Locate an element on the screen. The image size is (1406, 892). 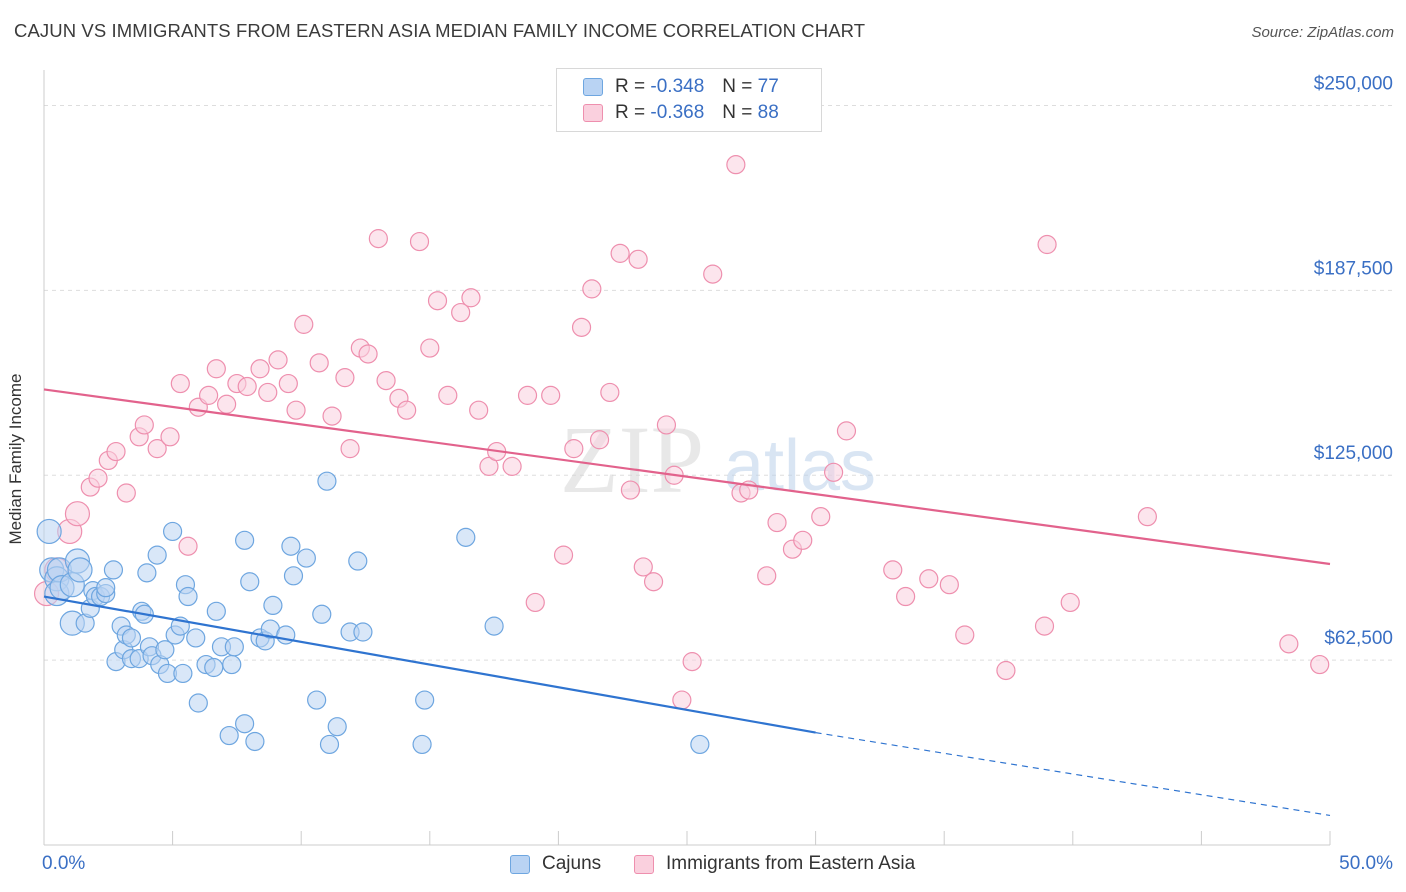
legend-n-value: 77 is located at coordinates (768, 86).